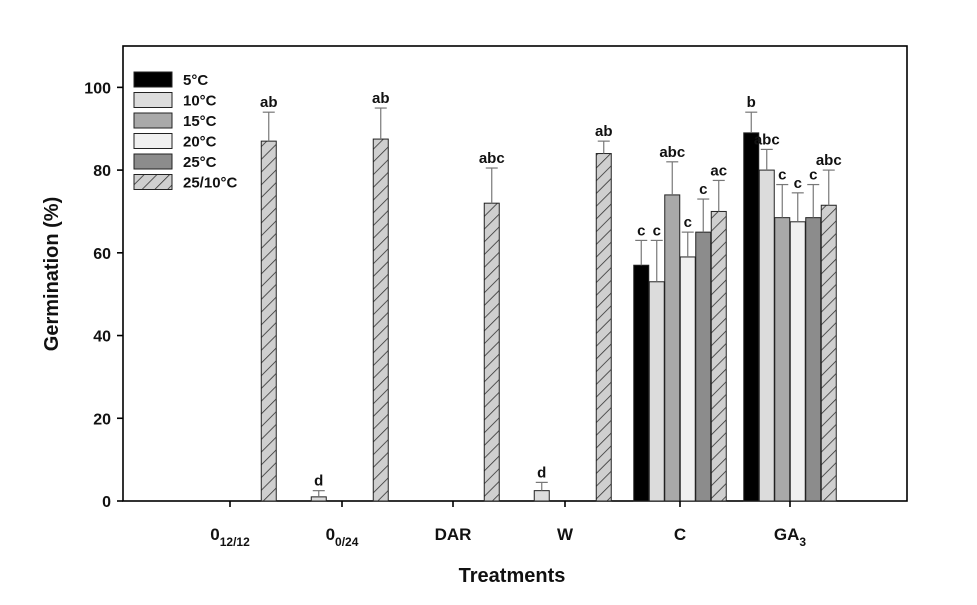 Image resolution: width=977 pixels, height=605 pixels. Describe the element at coordinates (342, 537) in the screenshot. I see `x-category-label: 00/24` at that location.